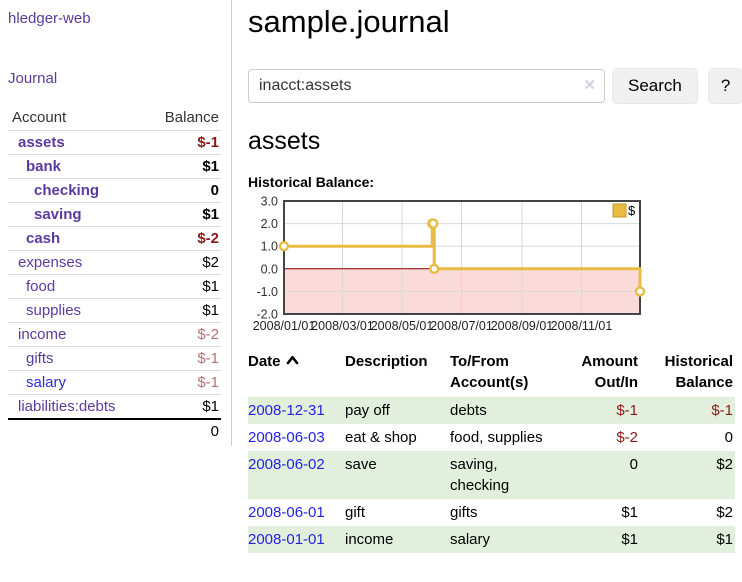 Image resolution: width=742 pixels, height=582 pixels. I want to click on register-date-link: 2008-06-03, so click(286, 437).